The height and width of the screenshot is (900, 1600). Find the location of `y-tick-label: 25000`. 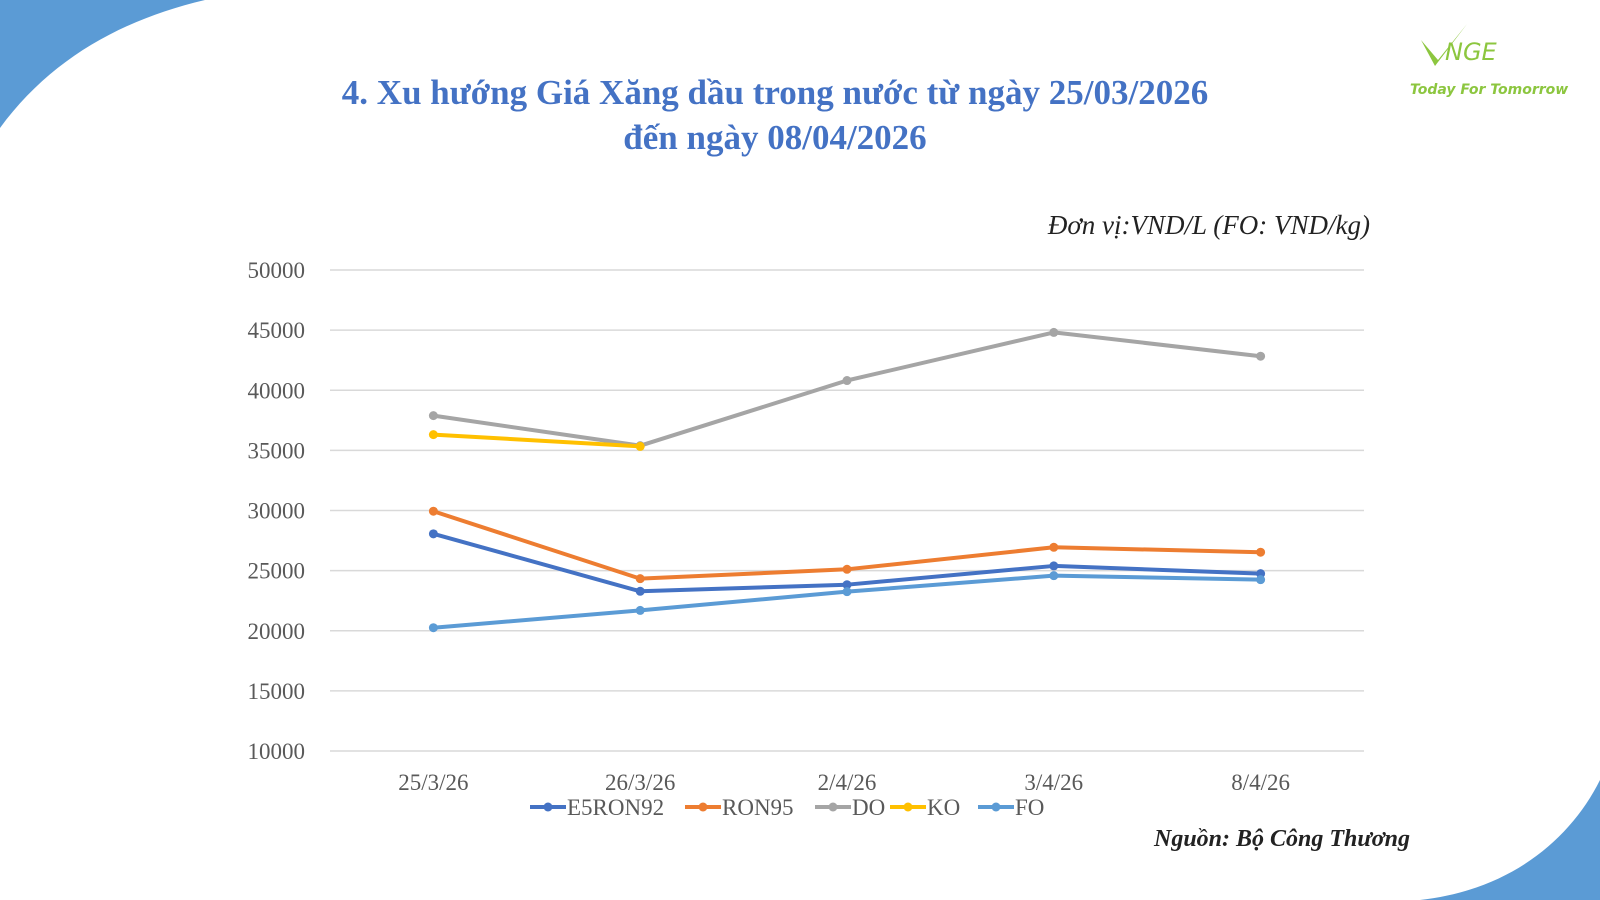

y-tick-label: 25000 is located at coordinates (277, 571).